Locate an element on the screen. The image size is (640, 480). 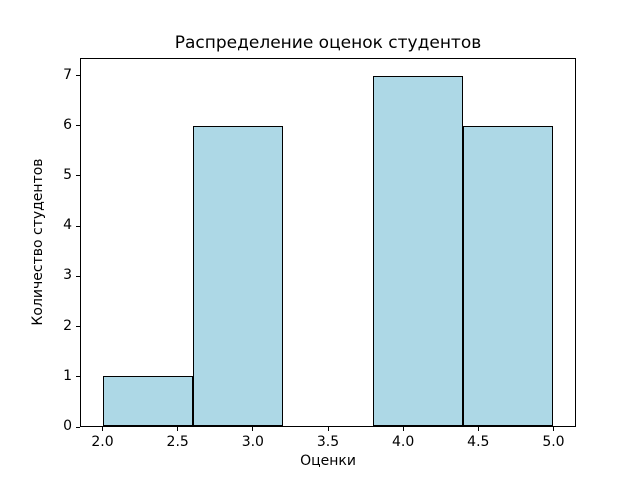
x-tick-label: 2.0 is located at coordinates (102, 442).